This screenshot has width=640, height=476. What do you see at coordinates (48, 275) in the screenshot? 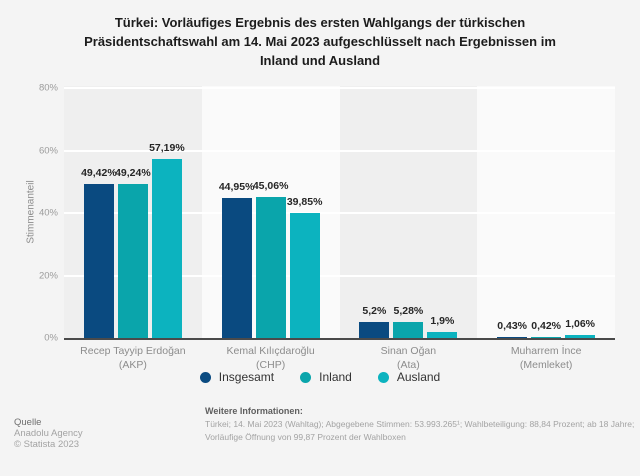
I see `y-tick-label: 20%` at bounding box center [48, 275].